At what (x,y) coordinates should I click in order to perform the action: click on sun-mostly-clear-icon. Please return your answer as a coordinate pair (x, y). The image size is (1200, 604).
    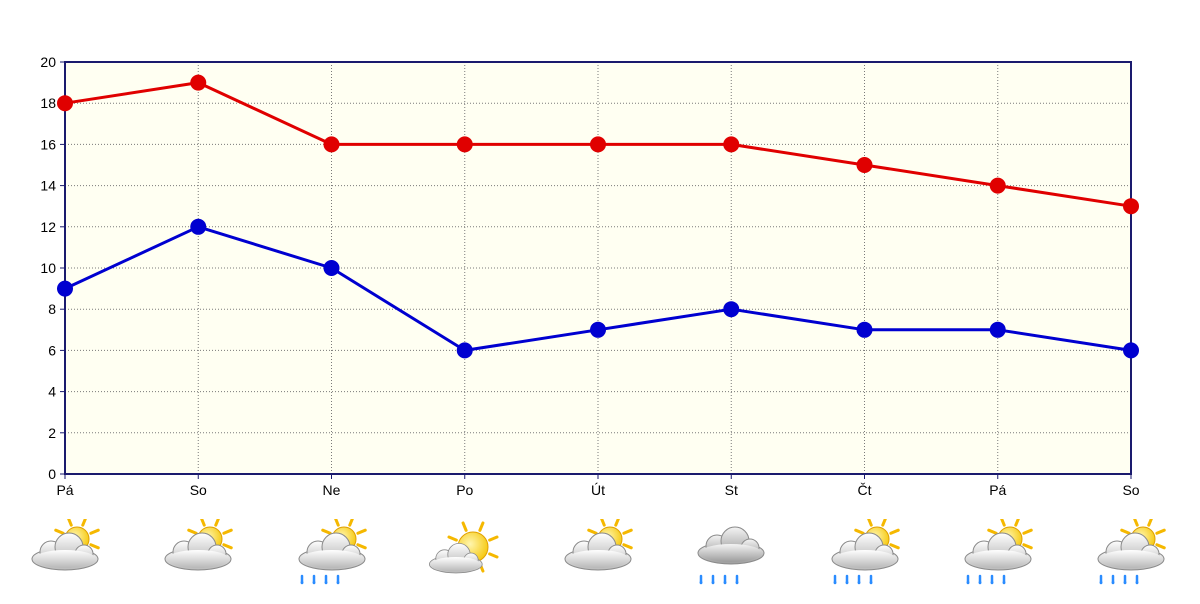
    Looking at the image, I should click on (467, 559).